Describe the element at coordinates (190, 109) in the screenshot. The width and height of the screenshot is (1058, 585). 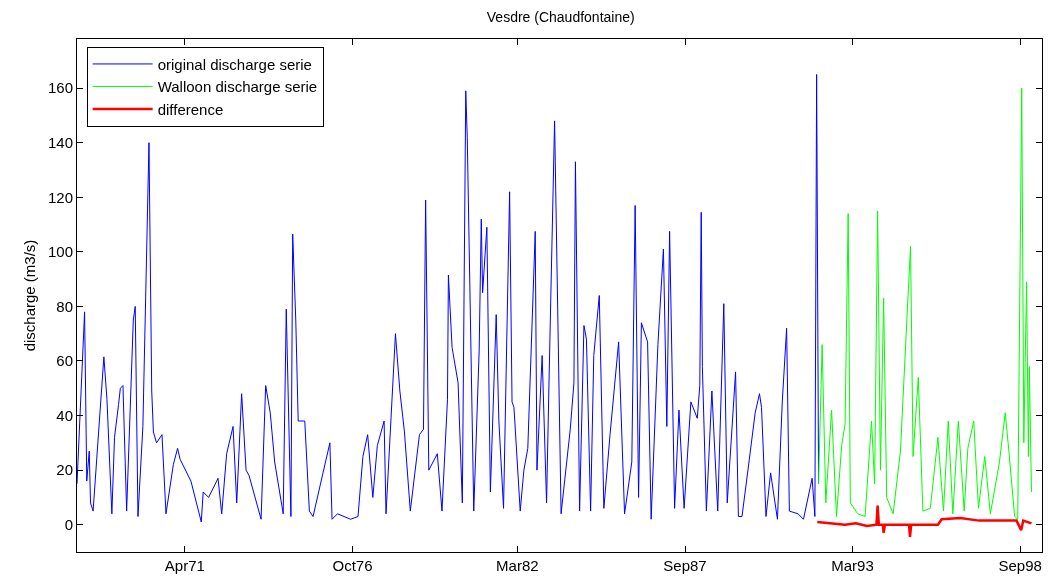
I see `legend-label: difference` at that location.